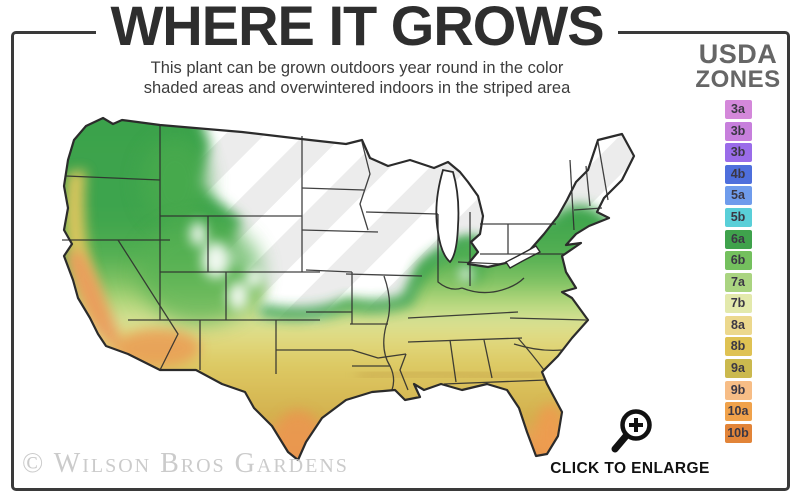 The image size is (800, 500). Describe the element at coordinates (738, 174) in the screenshot. I see `zone-swatch: 4b` at that location.